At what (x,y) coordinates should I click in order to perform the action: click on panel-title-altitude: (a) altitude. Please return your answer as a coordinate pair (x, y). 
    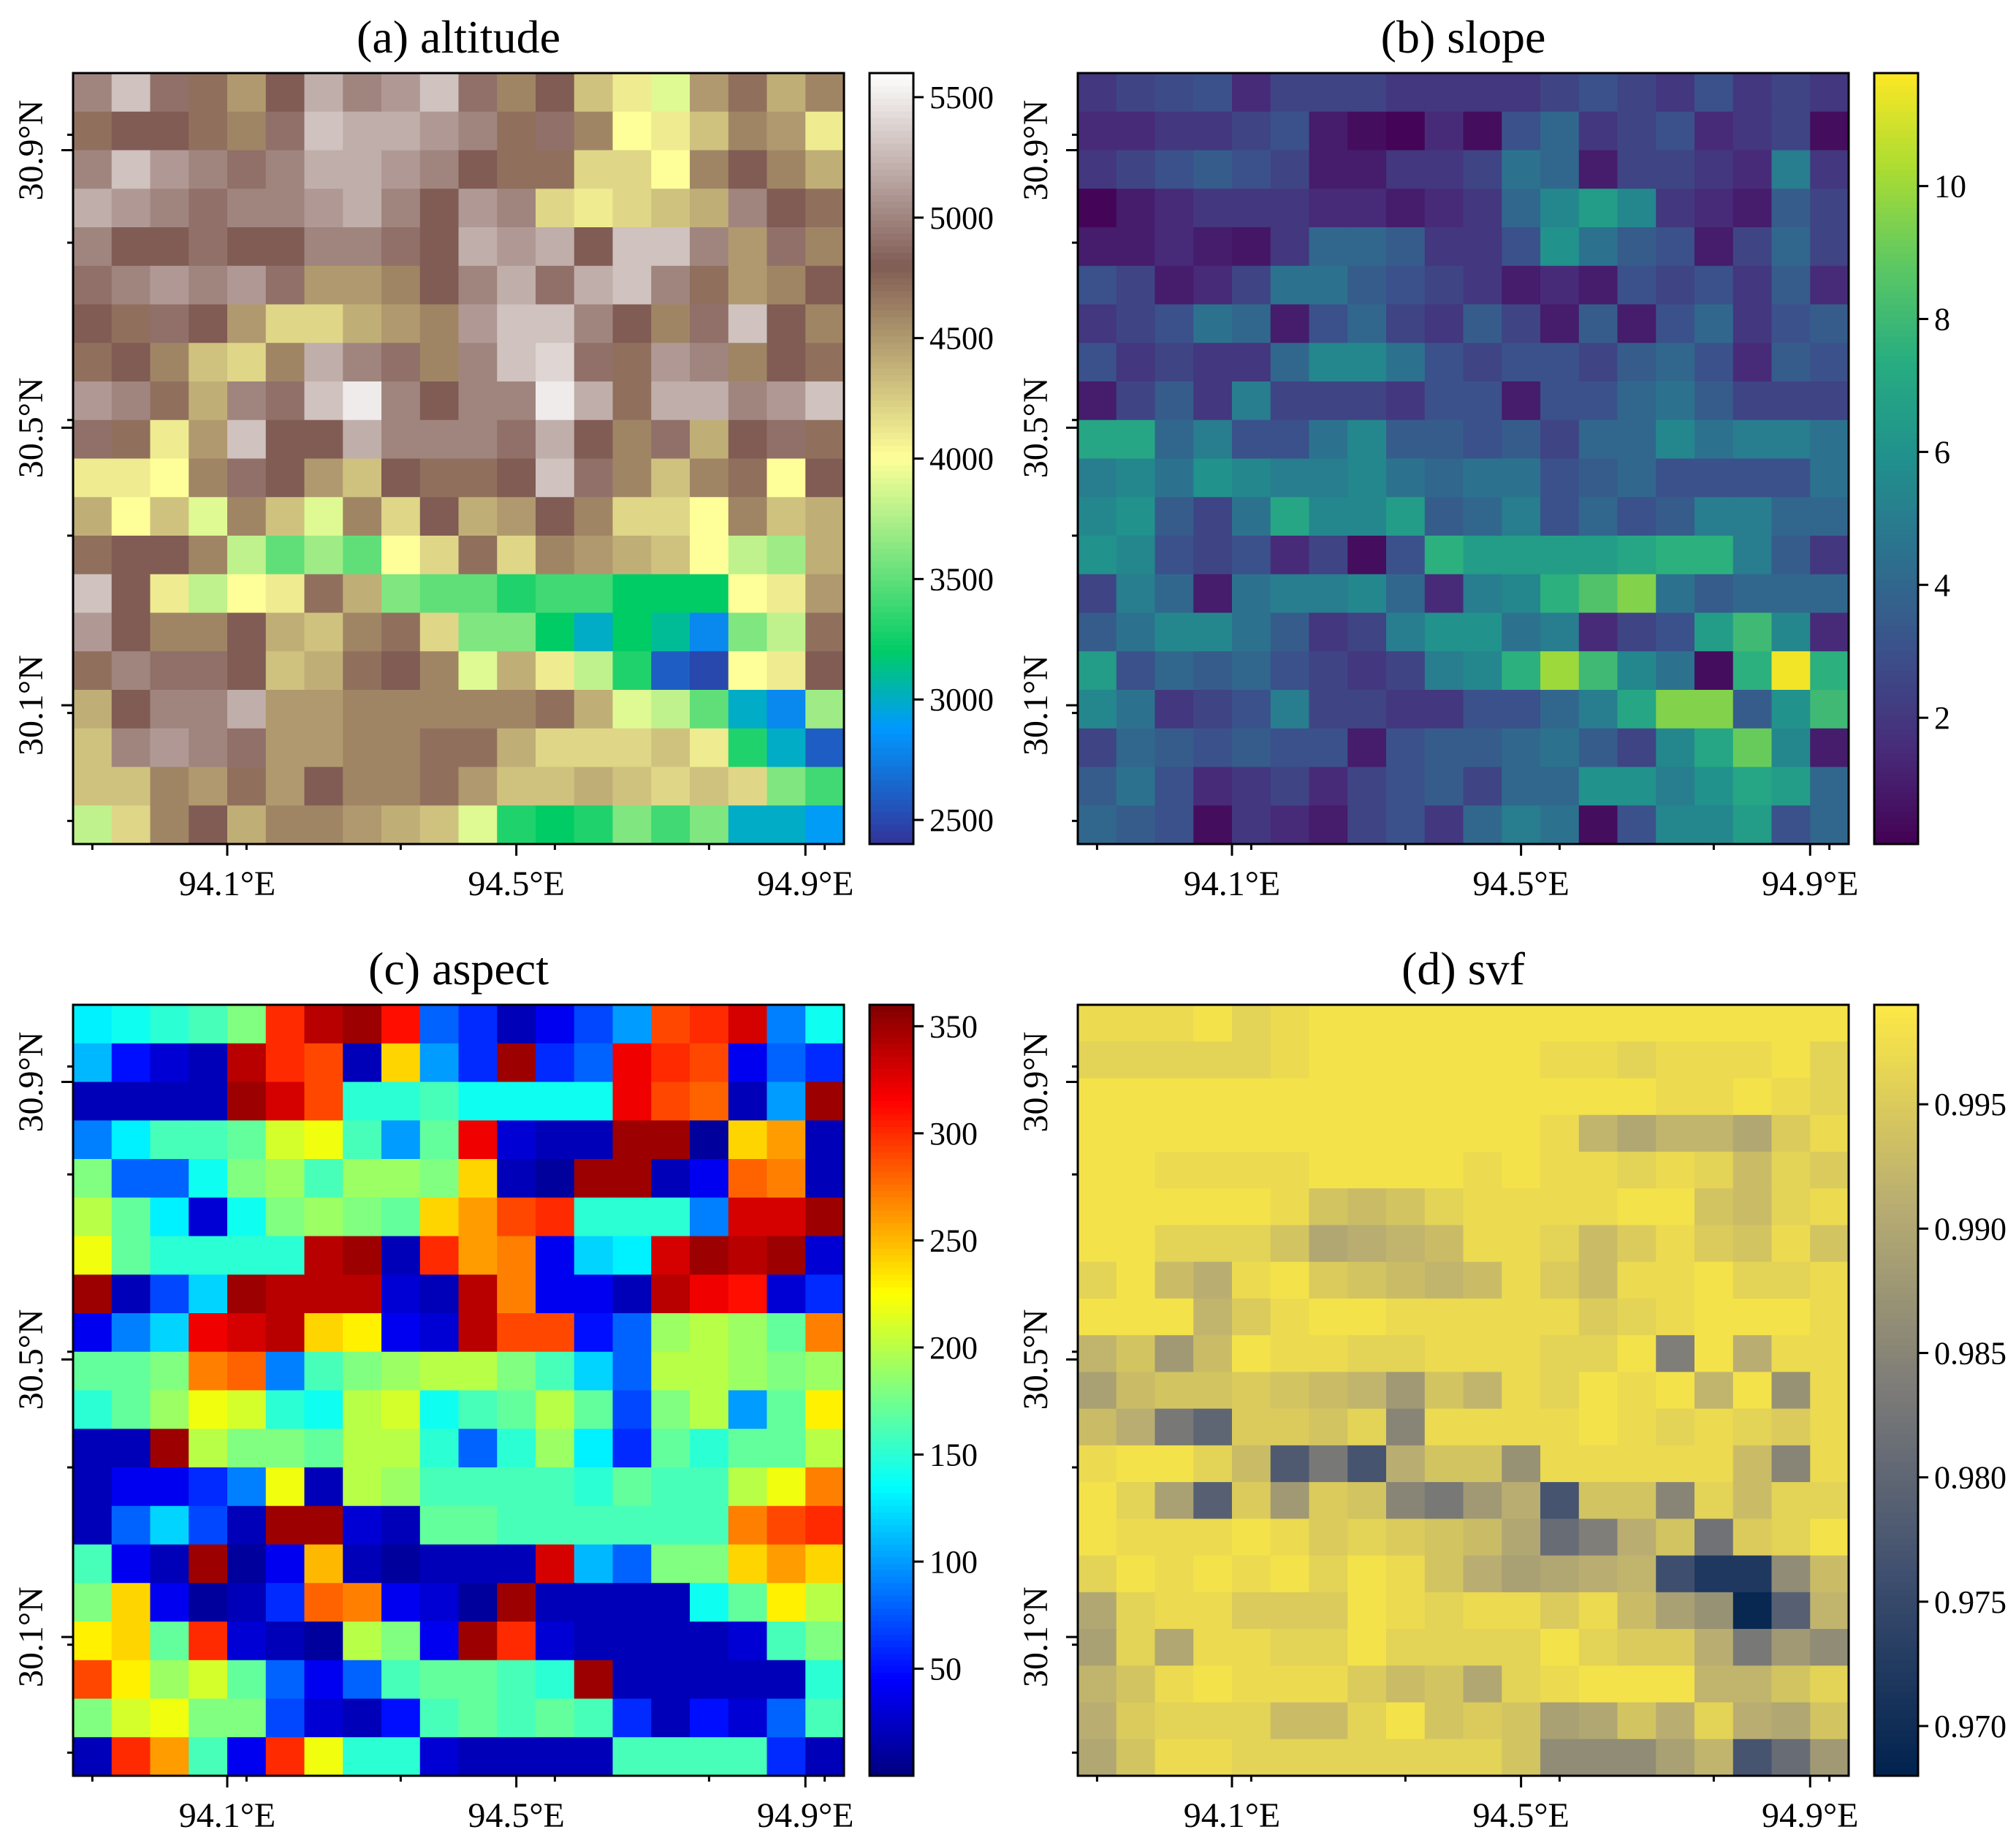
    Looking at the image, I should click on (458, 37).